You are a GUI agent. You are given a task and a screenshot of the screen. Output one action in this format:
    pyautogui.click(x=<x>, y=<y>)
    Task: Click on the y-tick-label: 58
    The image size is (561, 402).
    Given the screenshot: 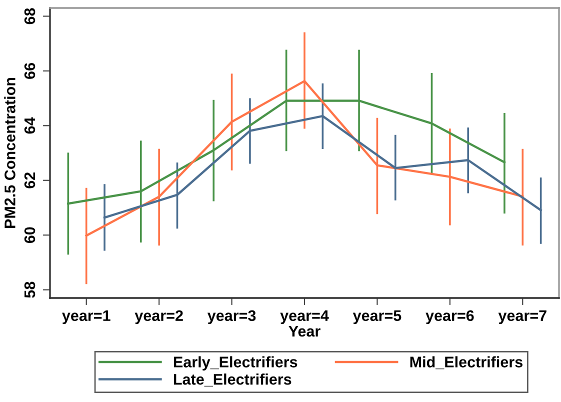 What is the action you would take?
    pyautogui.click(x=30, y=290)
    